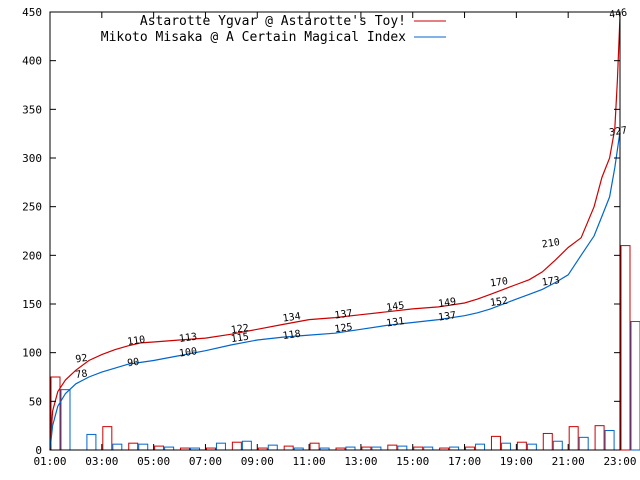  I want to click on data-label: 145, so click(395, 306).